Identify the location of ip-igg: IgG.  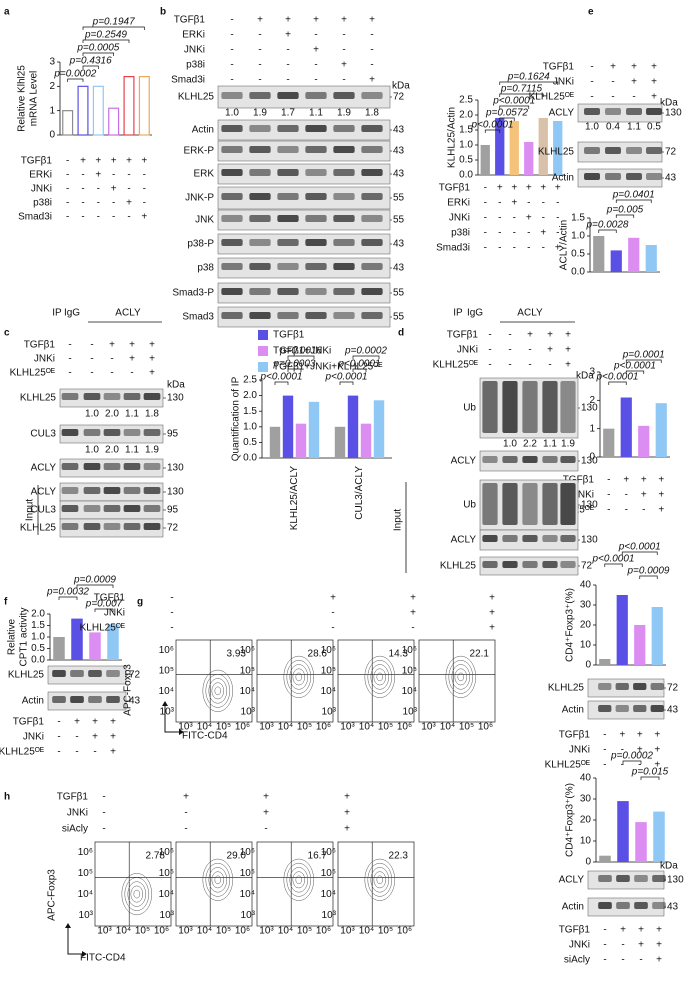
(72, 313).